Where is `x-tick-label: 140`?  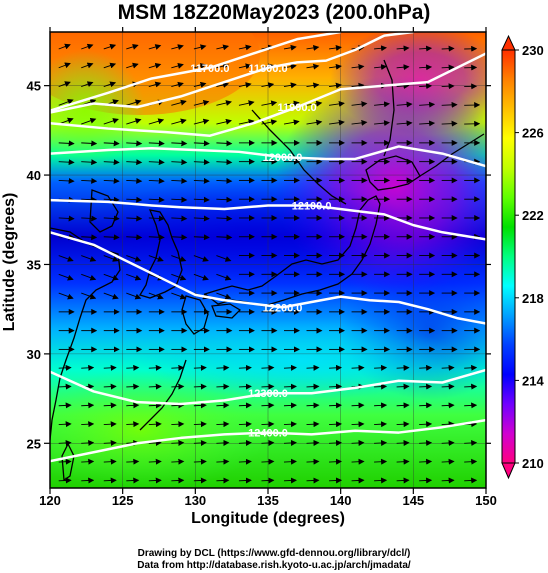
x-tick-label: 140 is located at coordinates (341, 500).